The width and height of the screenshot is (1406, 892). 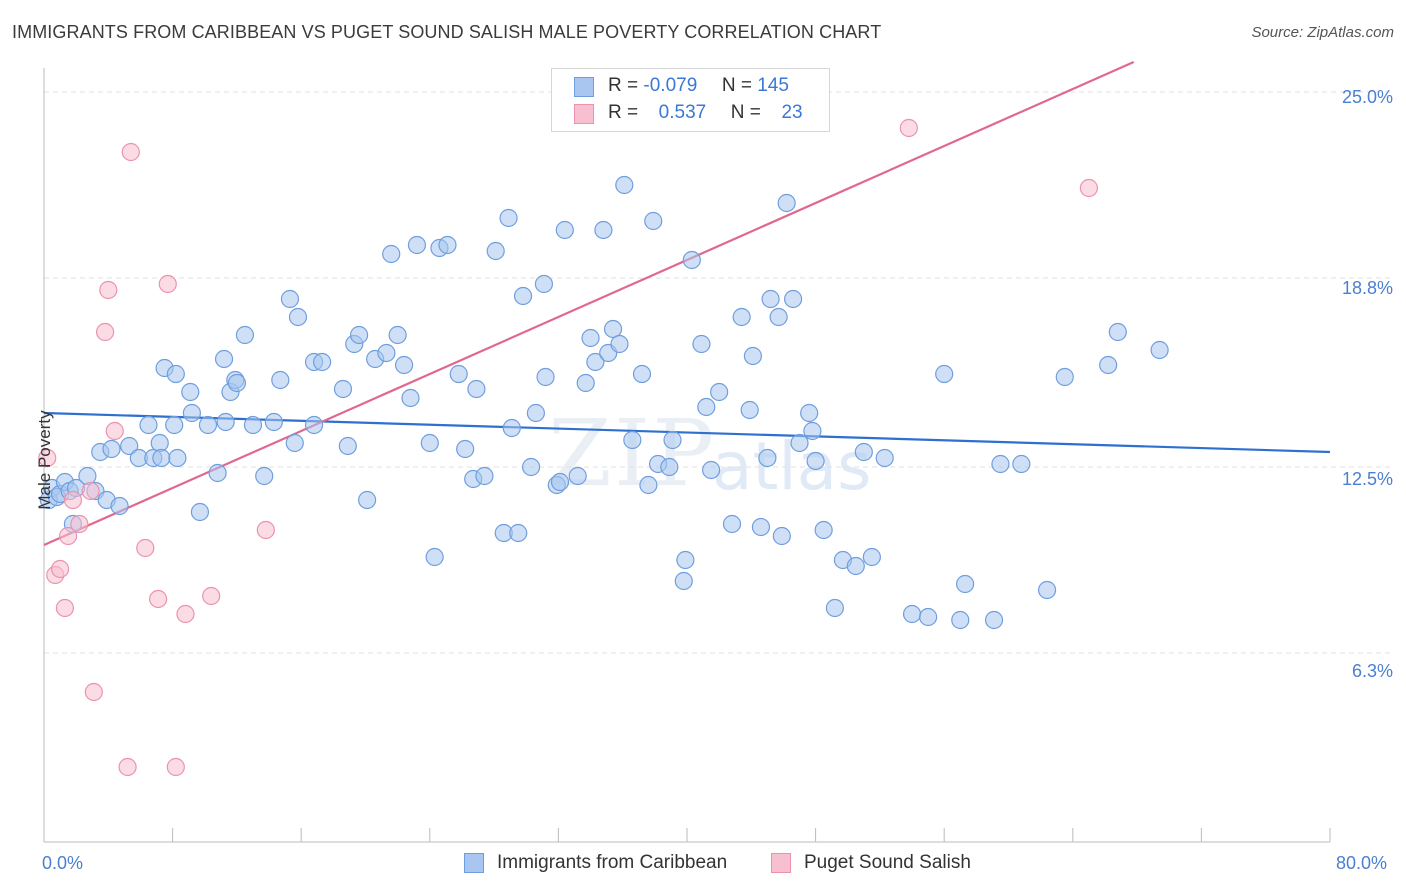 What do you see at coordinates (781, 863) in the screenshot?
I see `bottom-legend-swatch-pink` at bounding box center [781, 863].